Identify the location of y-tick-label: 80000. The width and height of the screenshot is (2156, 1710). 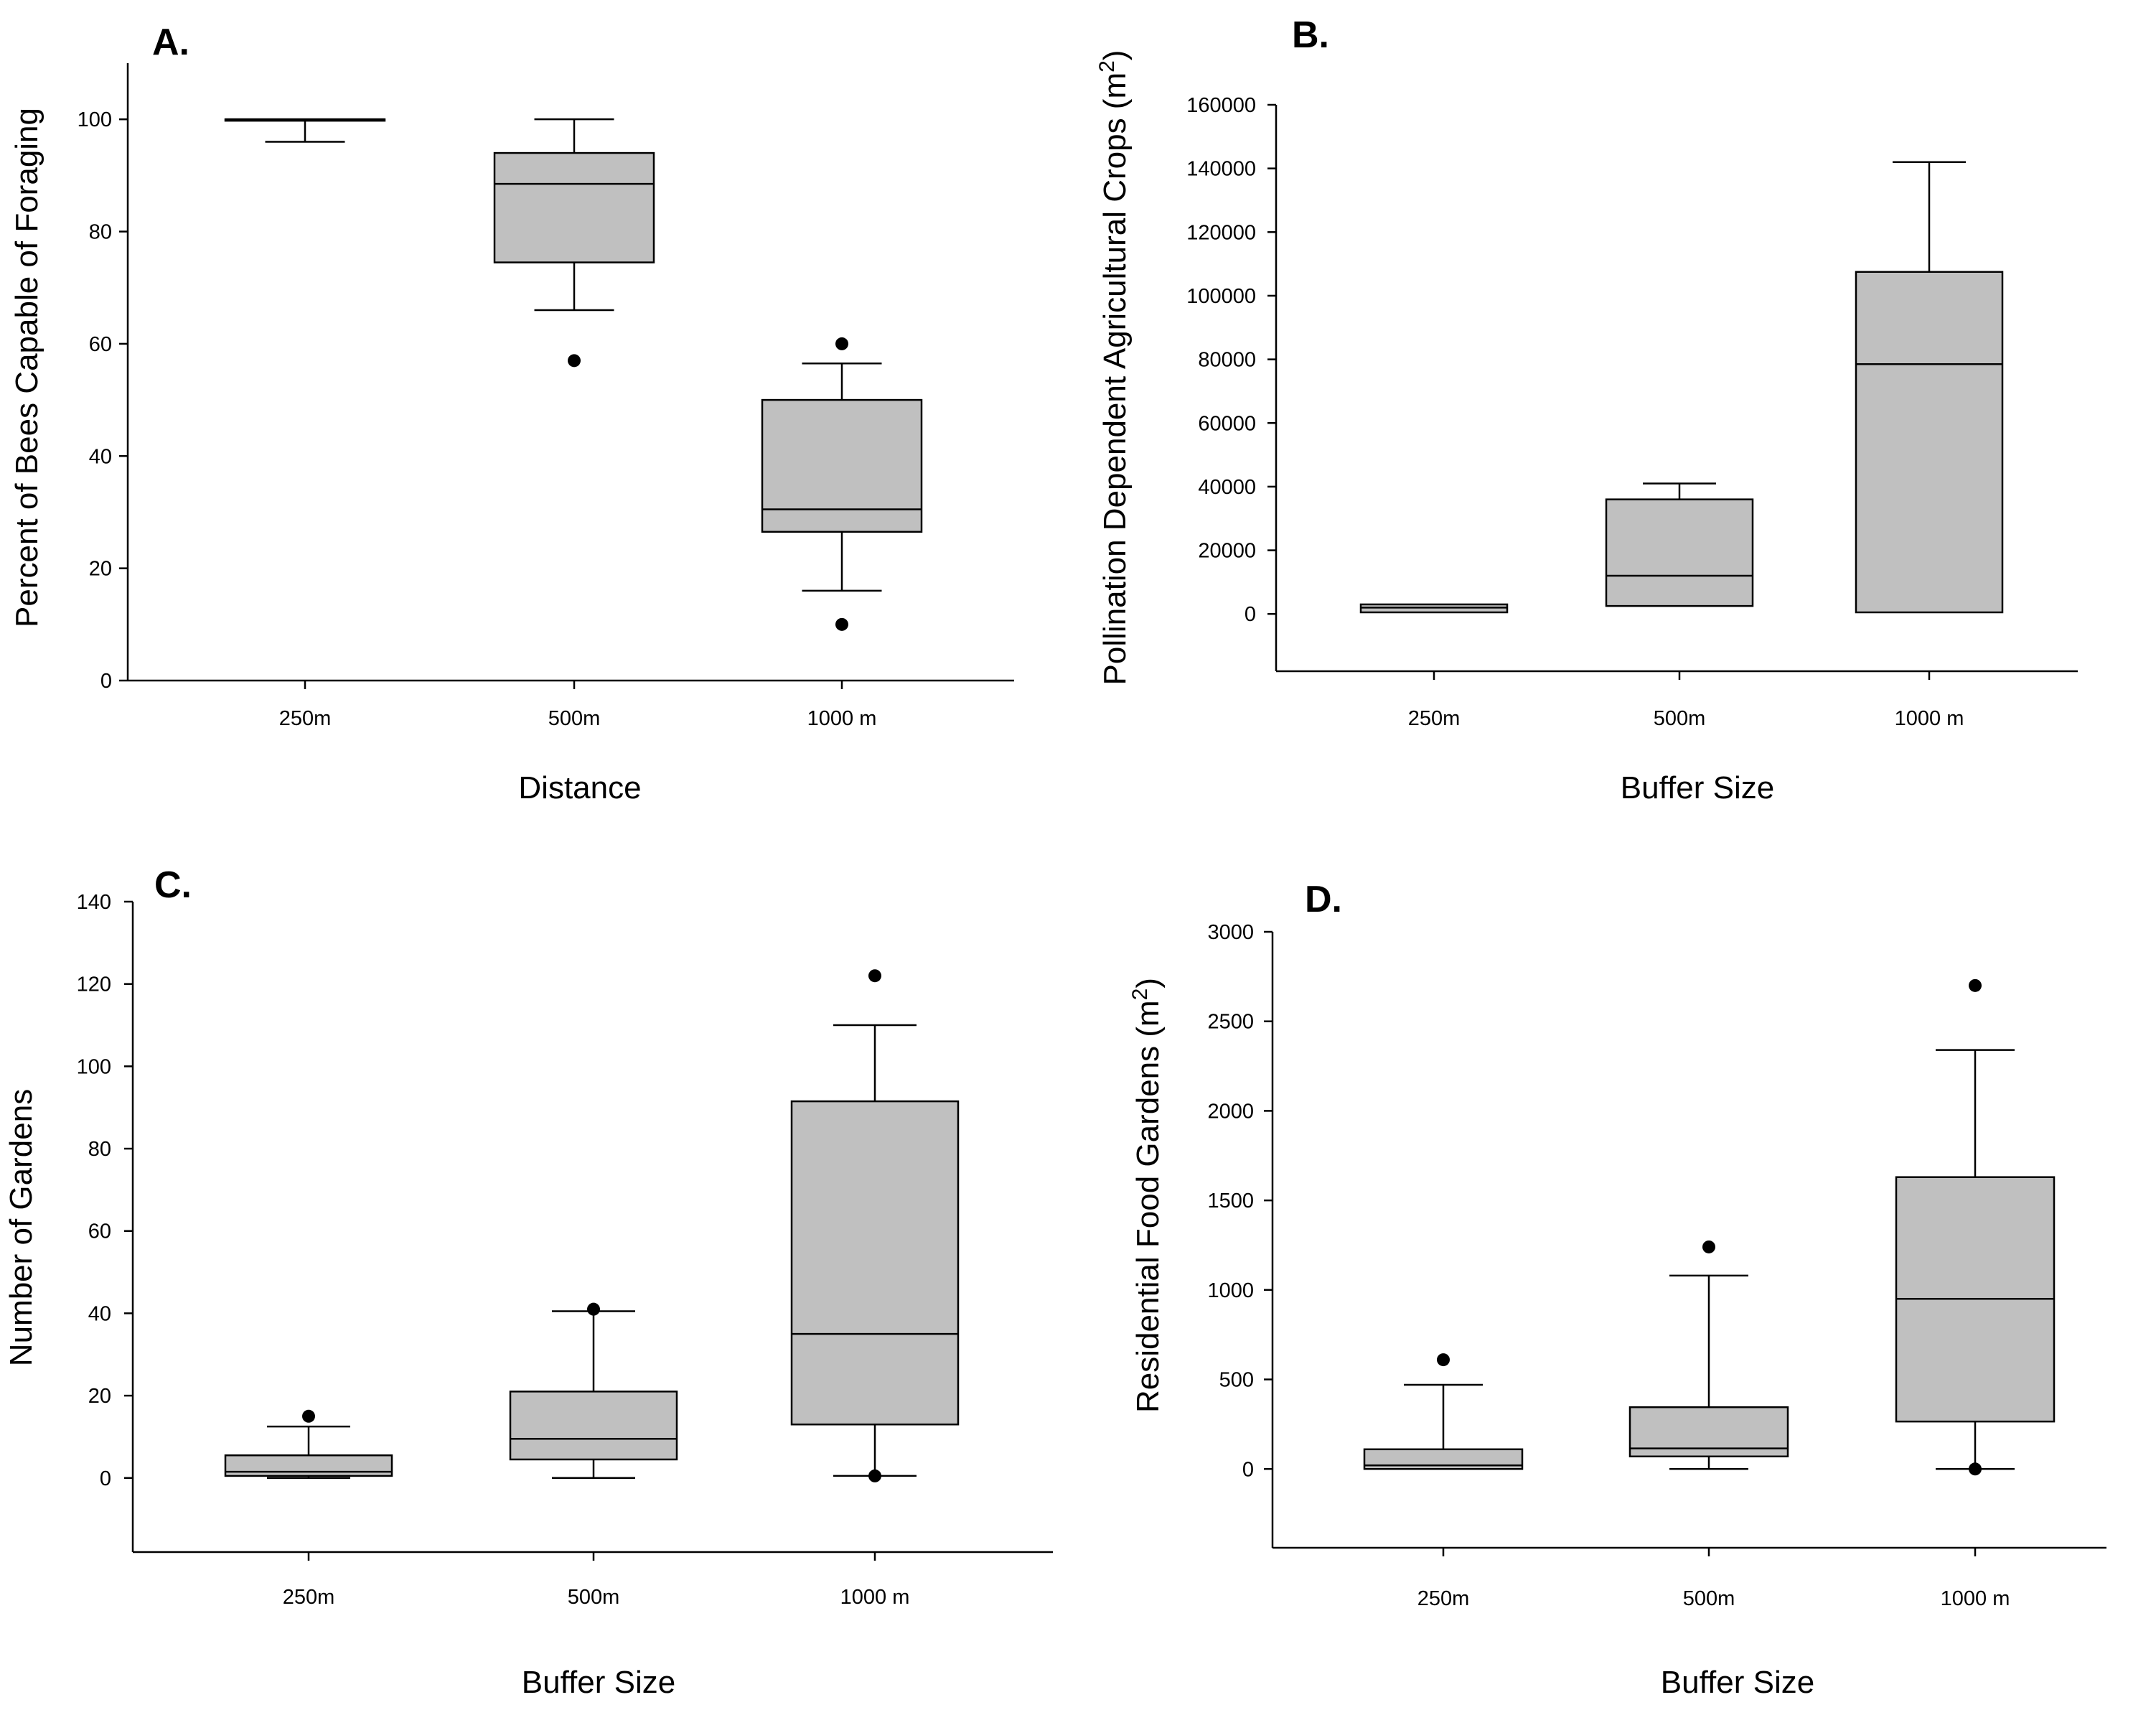
(1227, 360).